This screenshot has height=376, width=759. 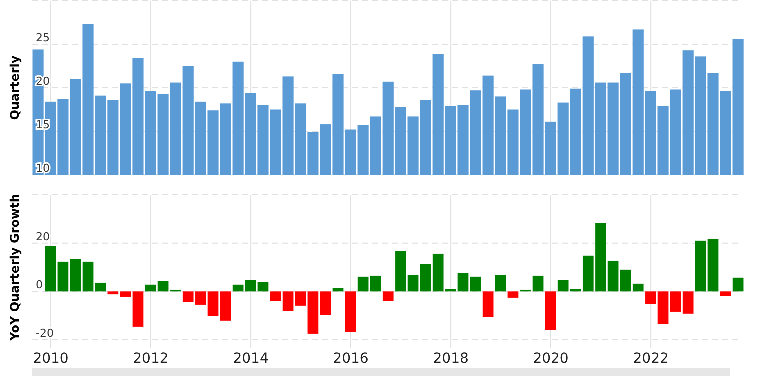 I want to click on y-tick-label: 0, so click(x=39, y=285).